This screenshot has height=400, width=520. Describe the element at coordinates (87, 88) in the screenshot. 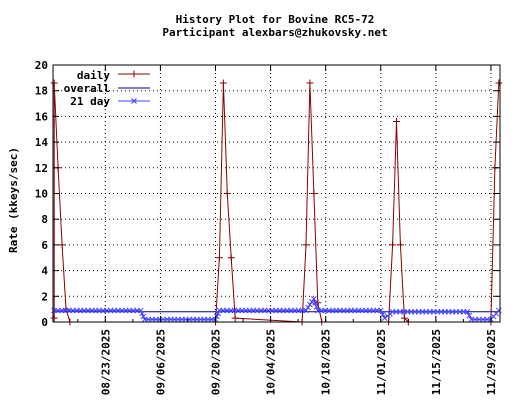

I see `legend-label-overall: overall` at that location.